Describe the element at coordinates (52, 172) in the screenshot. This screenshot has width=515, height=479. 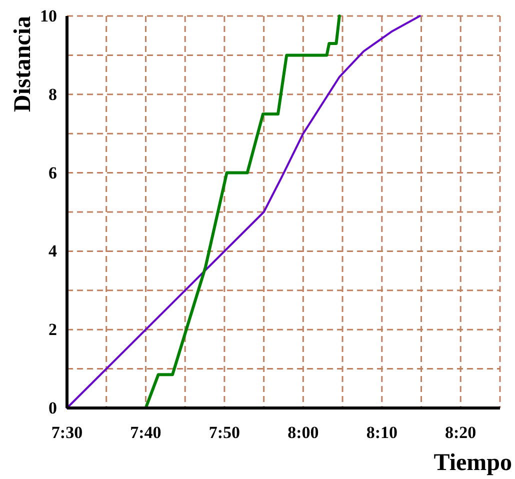
I see `y-tick-label: 6` at that location.